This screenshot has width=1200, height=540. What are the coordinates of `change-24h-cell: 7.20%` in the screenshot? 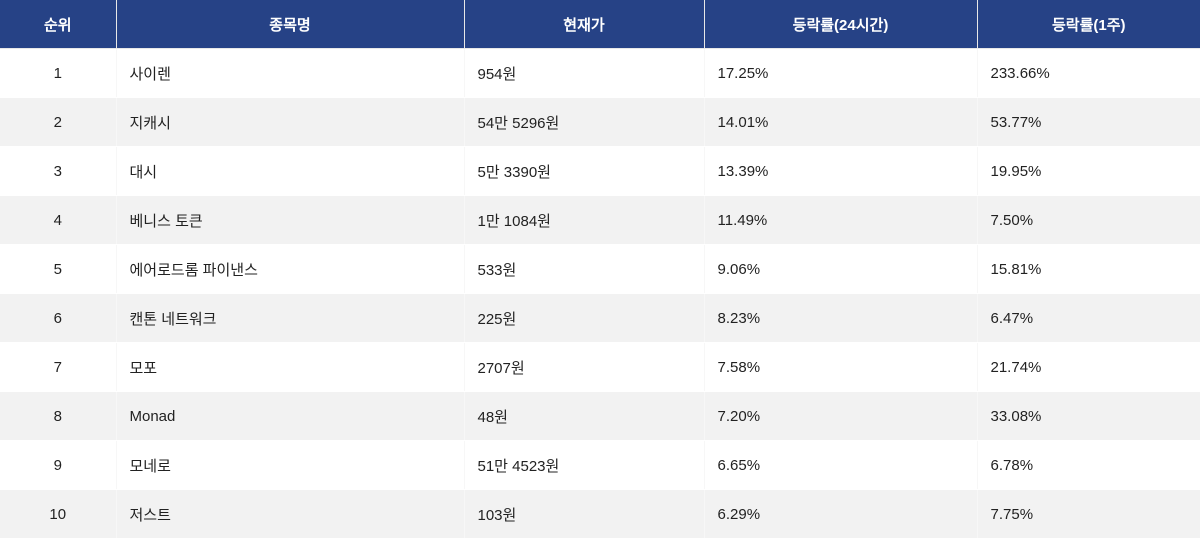 It's located at (841, 416).